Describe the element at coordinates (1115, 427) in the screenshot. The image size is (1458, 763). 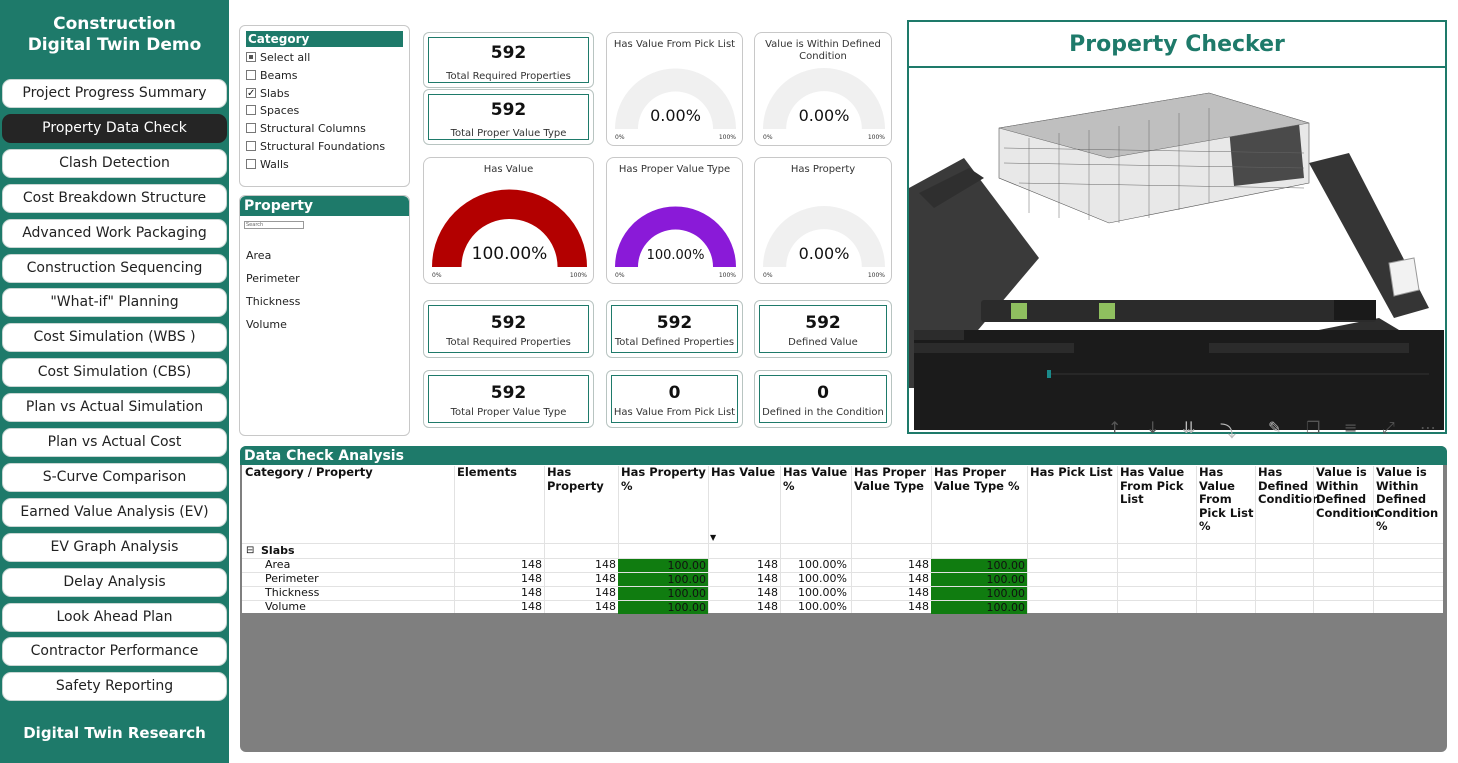
I see `sort-up-icon: ↑` at that location.